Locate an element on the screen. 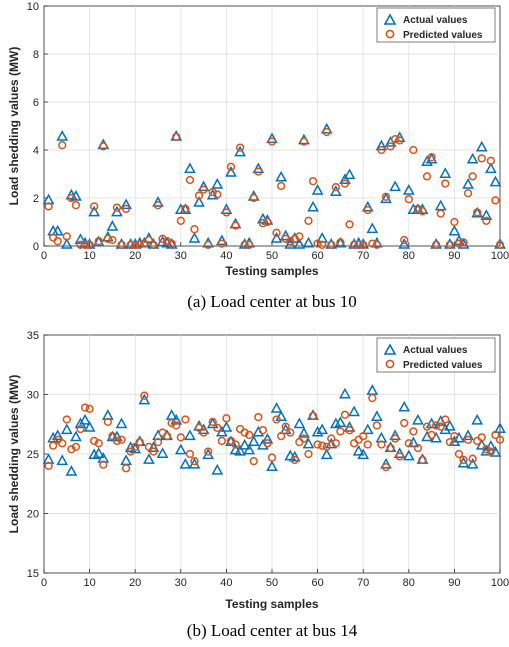  y-tick-label: 25 is located at coordinates (33, 455).